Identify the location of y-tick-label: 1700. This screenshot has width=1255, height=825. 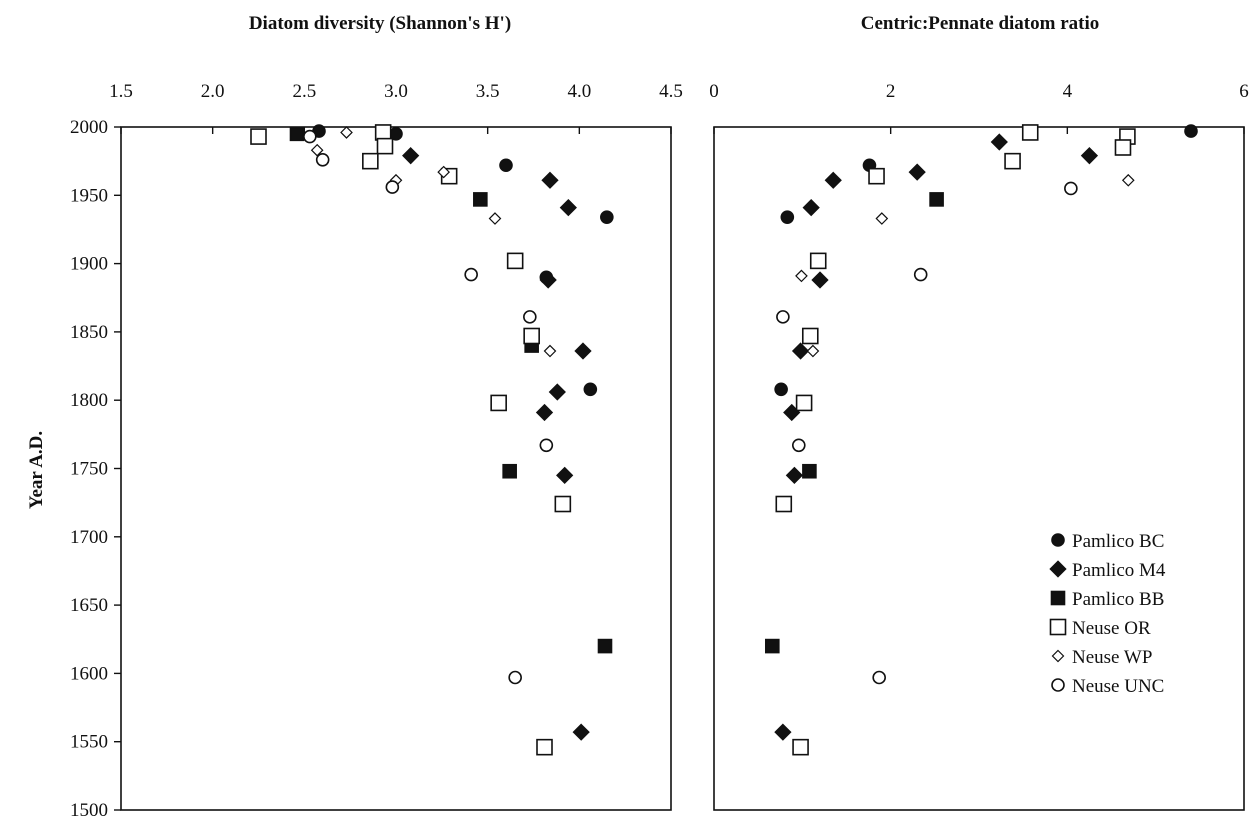
(89, 537).